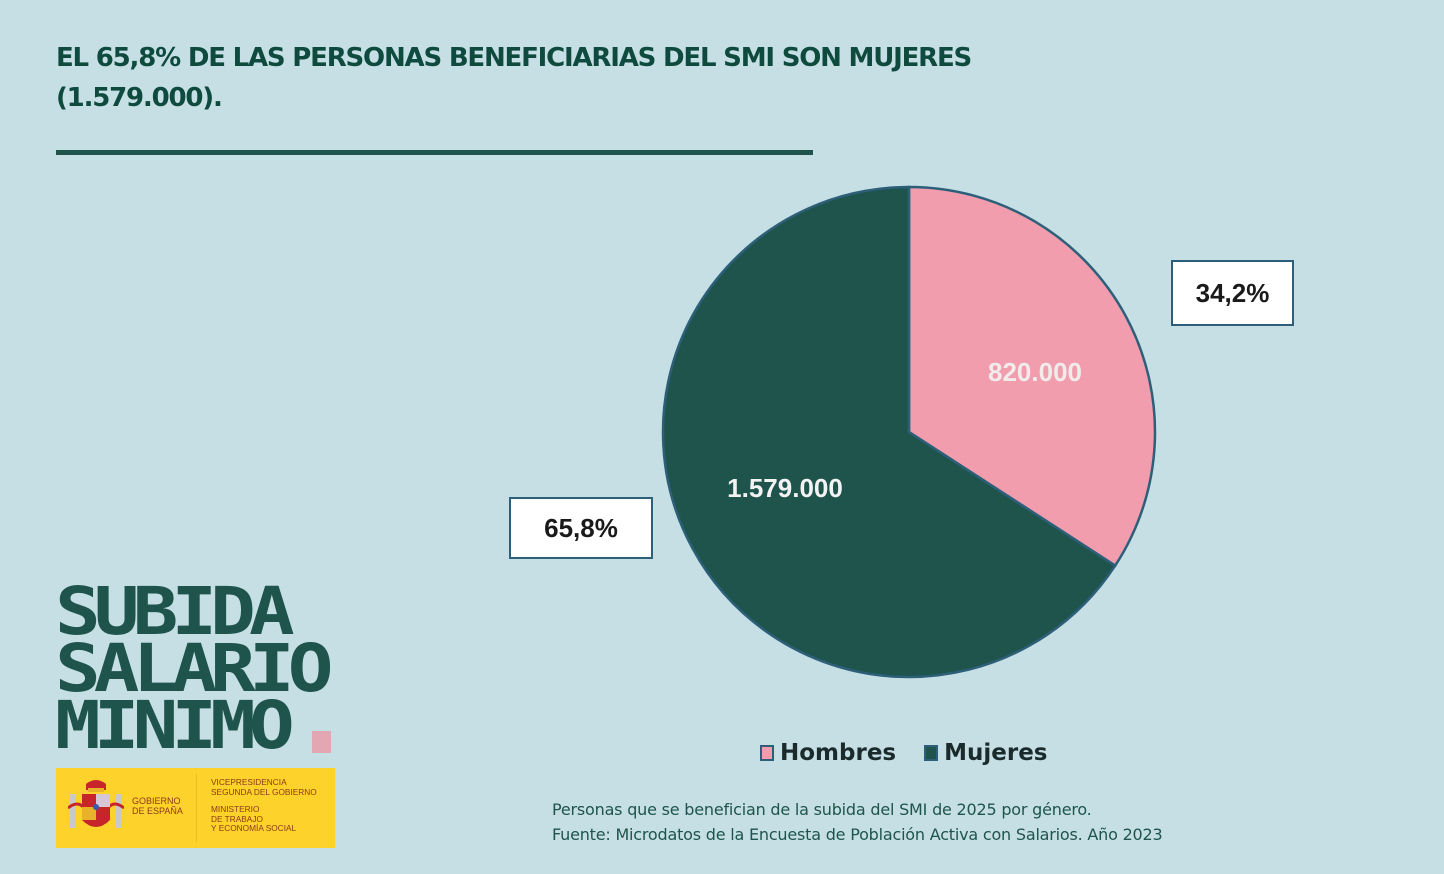  What do you see at coordinates (838, 753) in the screenshot?
I see `legend-label-hombres: Hombres` at bounding box center [838, 753].